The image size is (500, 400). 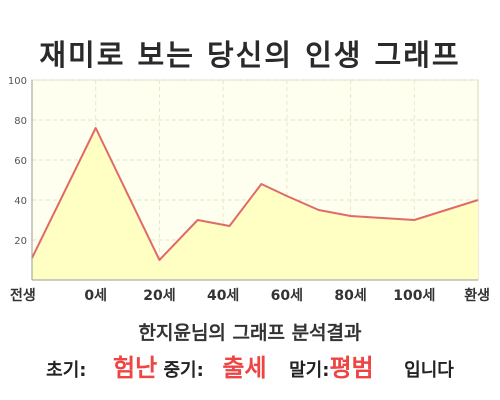 I want to click on page-title: 재미로 보는 당신의 인생 그래프, so click(x=250, y=55).